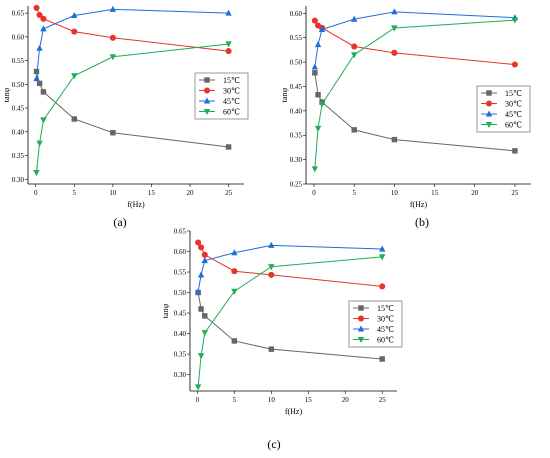 The width and height of the screenshot is (550, 458). Describe the element at coordinates (231, 112) in the screenshot. I see `legend-label: 60℃` at that location.